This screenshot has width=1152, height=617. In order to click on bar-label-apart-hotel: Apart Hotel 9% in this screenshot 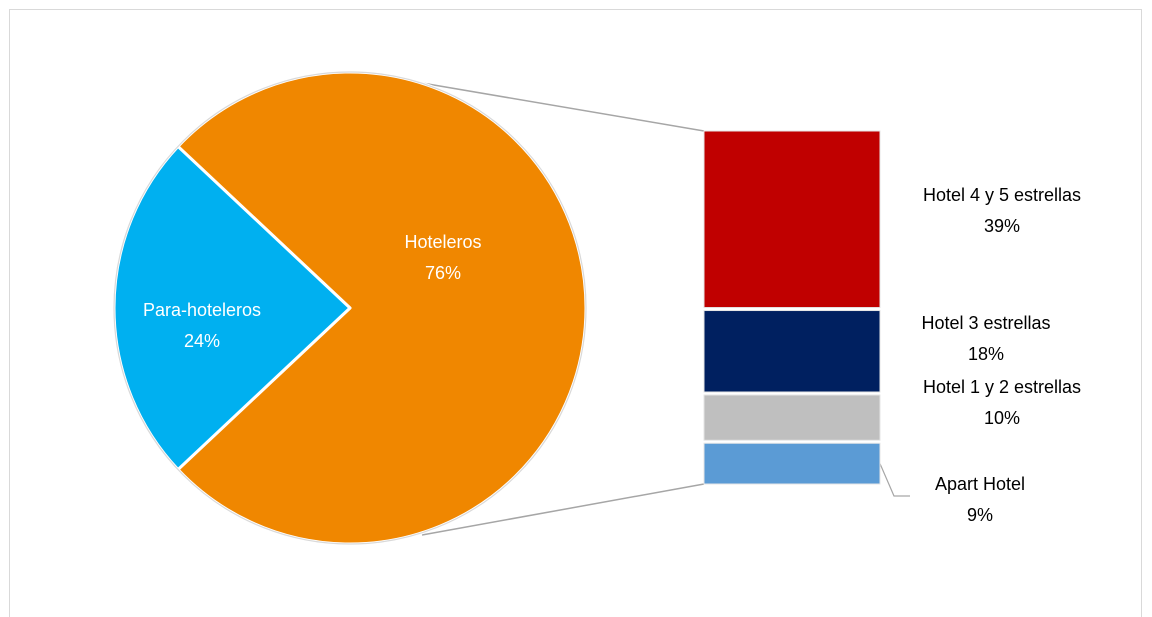, I will do `click(980, 499)`.